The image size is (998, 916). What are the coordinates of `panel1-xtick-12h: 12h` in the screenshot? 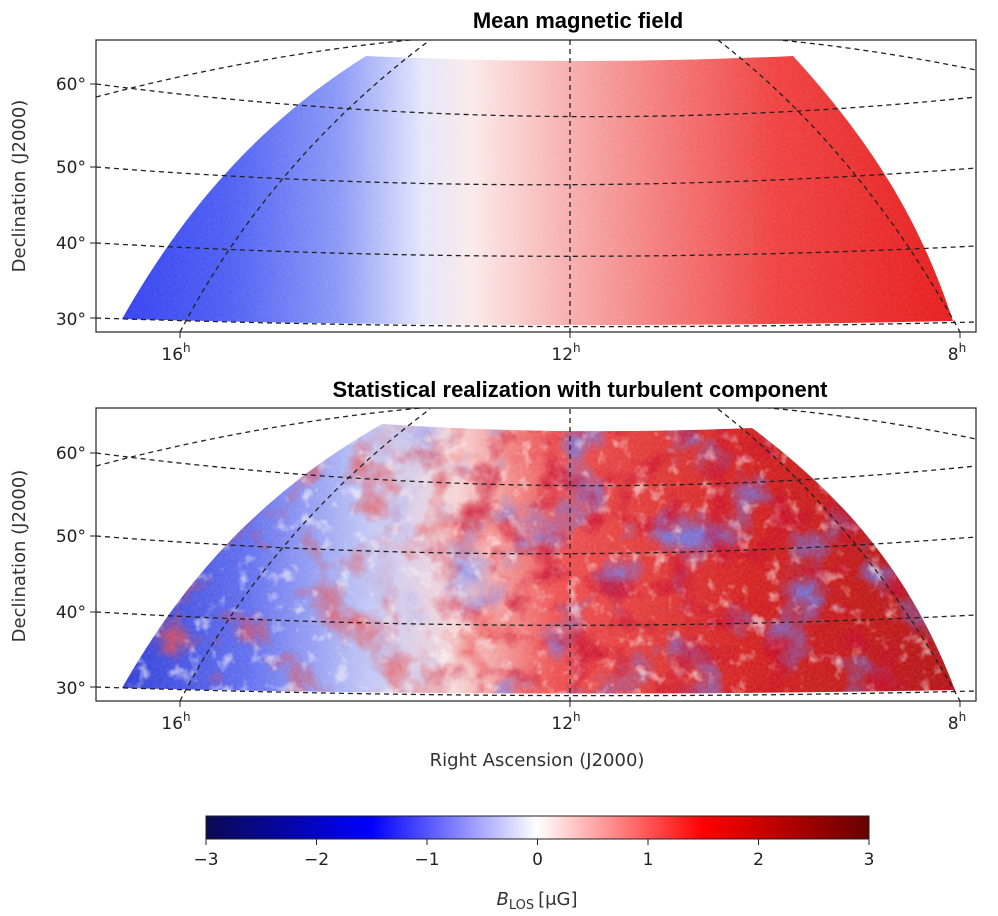 It's located at (565, 353).